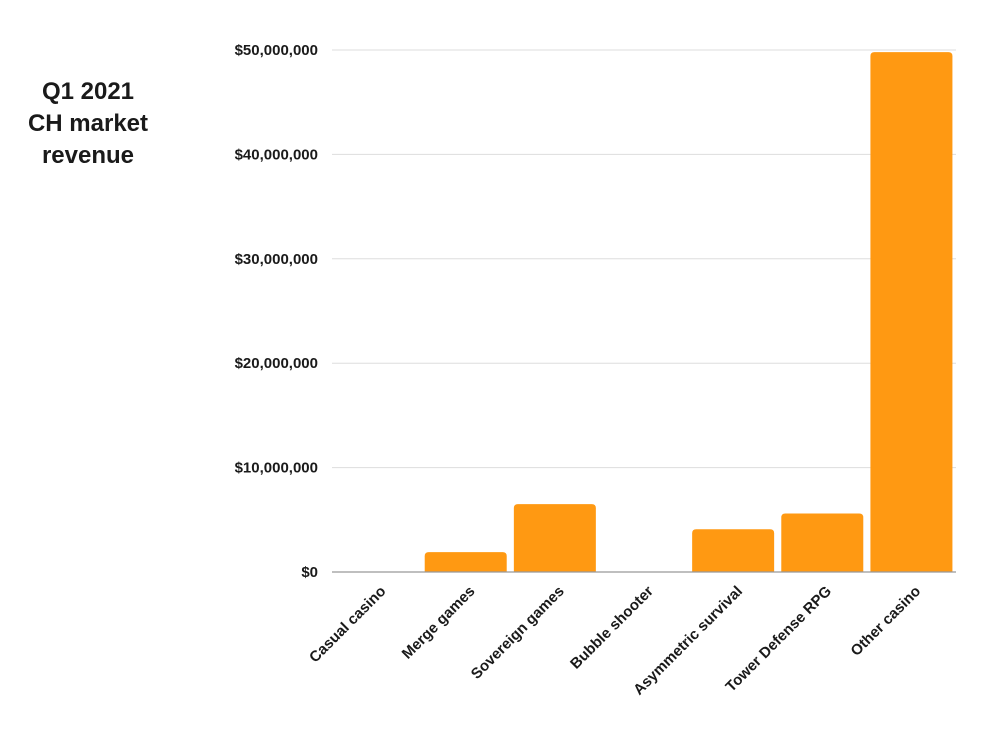 This screenshot has height=746, width=1000. Describe the element at coordinates (733, 550) in the screenshot. I see `bar-asymmetric-survival` at that location.